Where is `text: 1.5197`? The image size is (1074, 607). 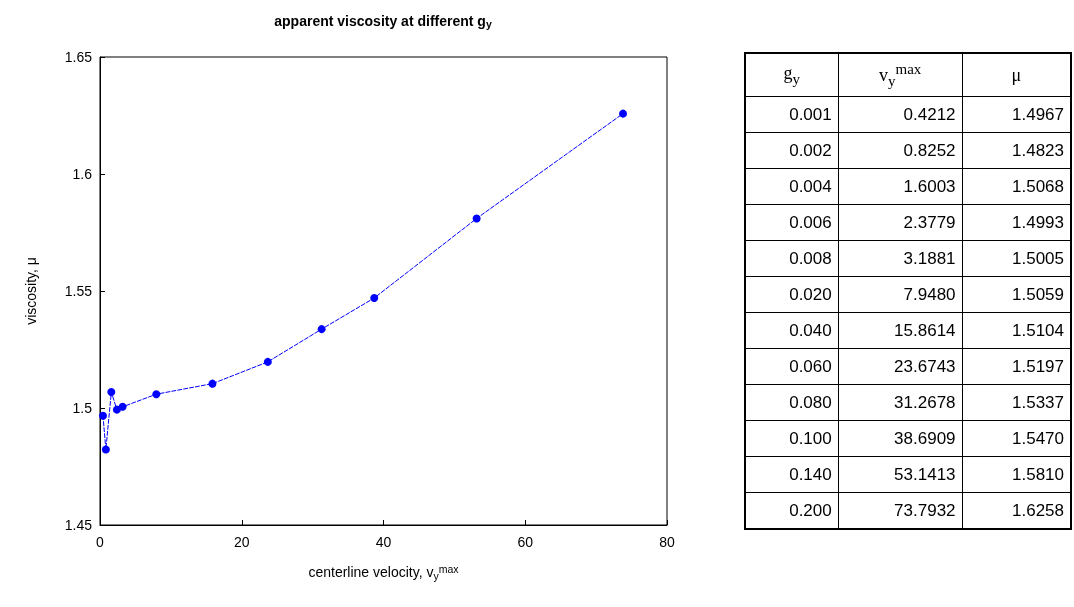 text: 1.5197 is located at coordinates (1038, 366).